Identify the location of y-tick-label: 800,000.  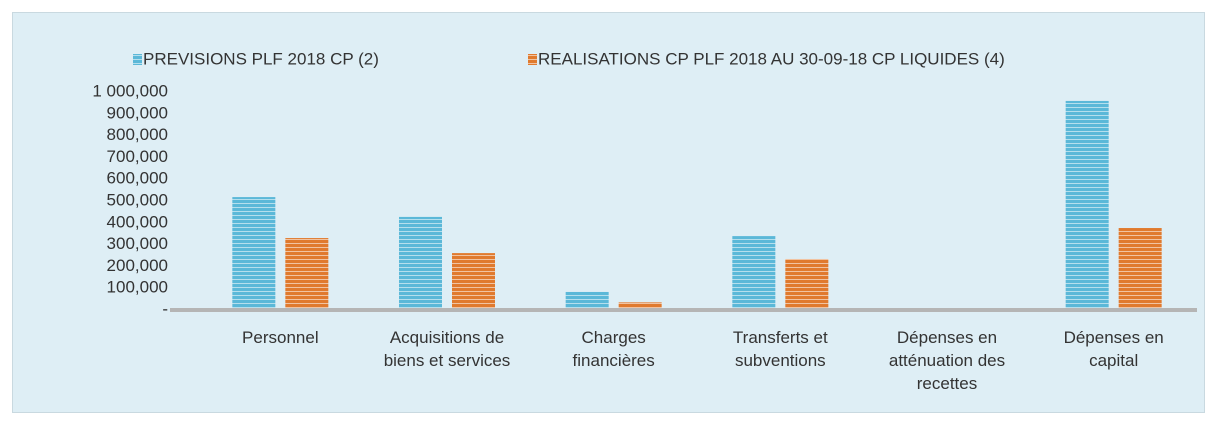
(137, 134).